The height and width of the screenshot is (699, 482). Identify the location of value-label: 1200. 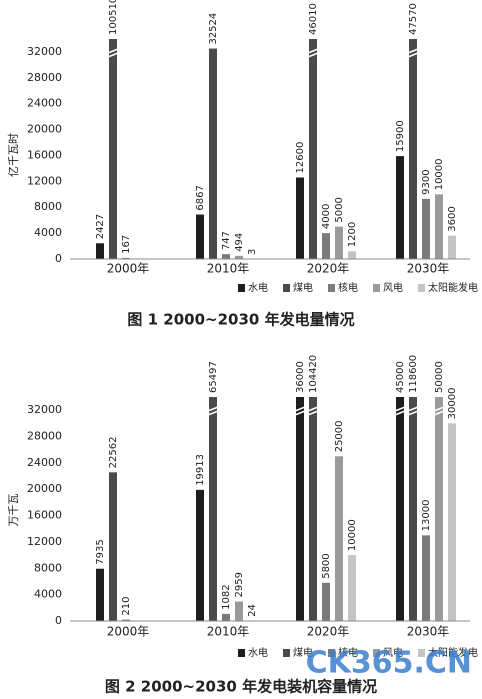
(352, 234).